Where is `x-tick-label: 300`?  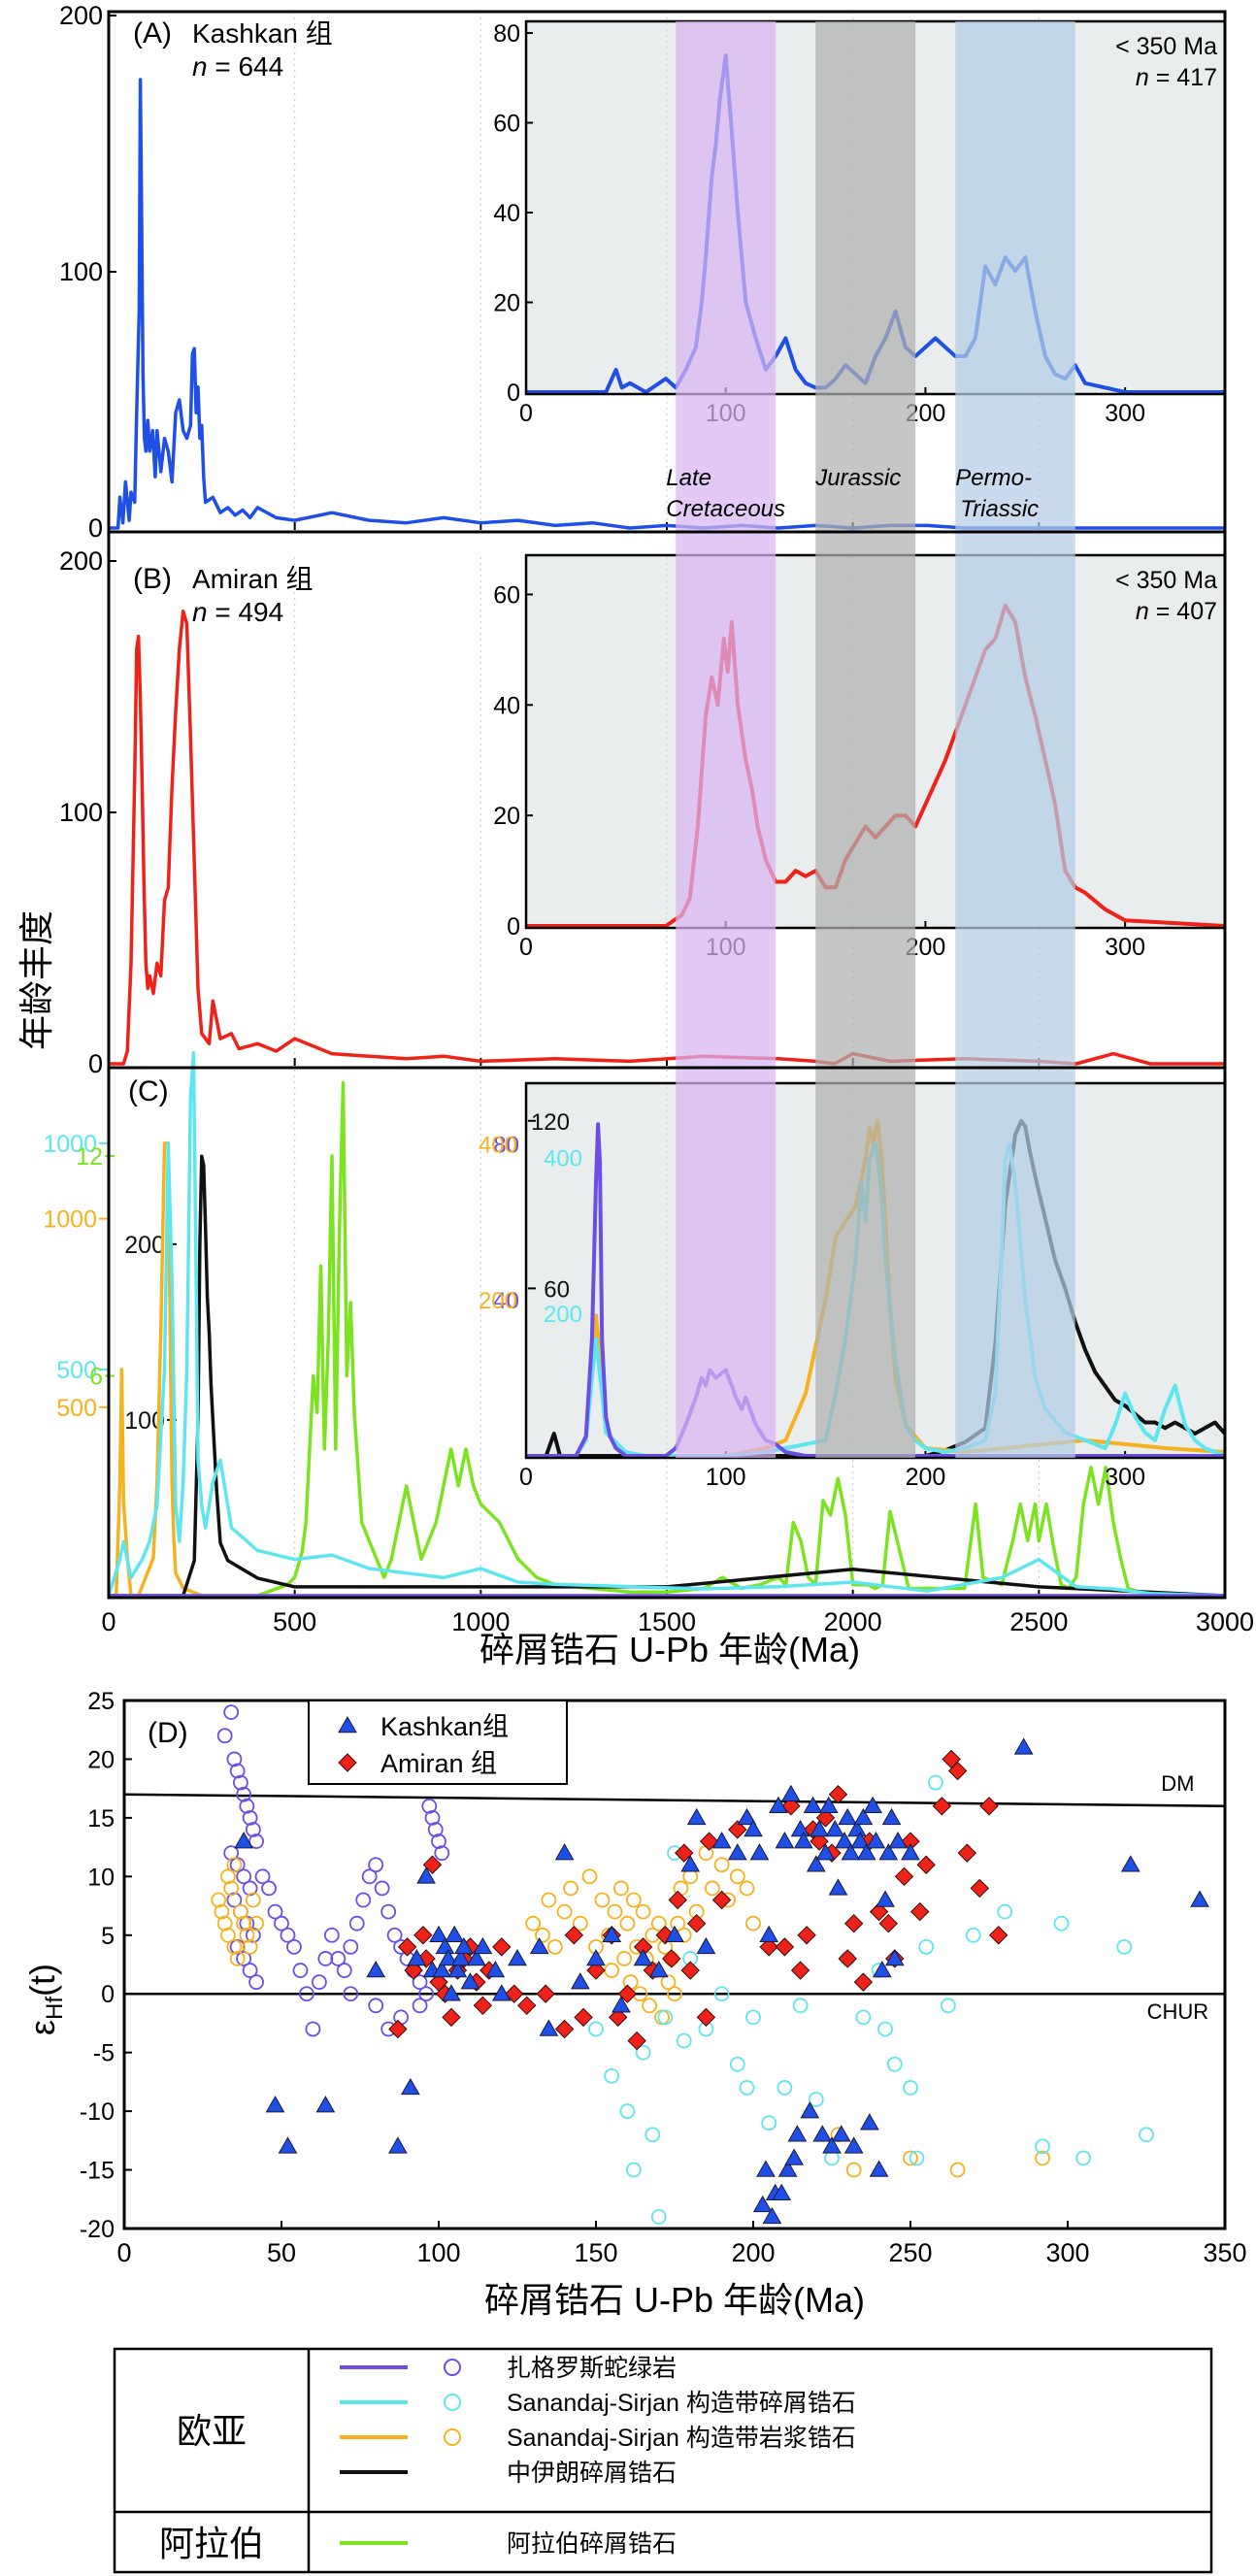 x-tick-label: 300 is located at coordinates (1067, 2252).